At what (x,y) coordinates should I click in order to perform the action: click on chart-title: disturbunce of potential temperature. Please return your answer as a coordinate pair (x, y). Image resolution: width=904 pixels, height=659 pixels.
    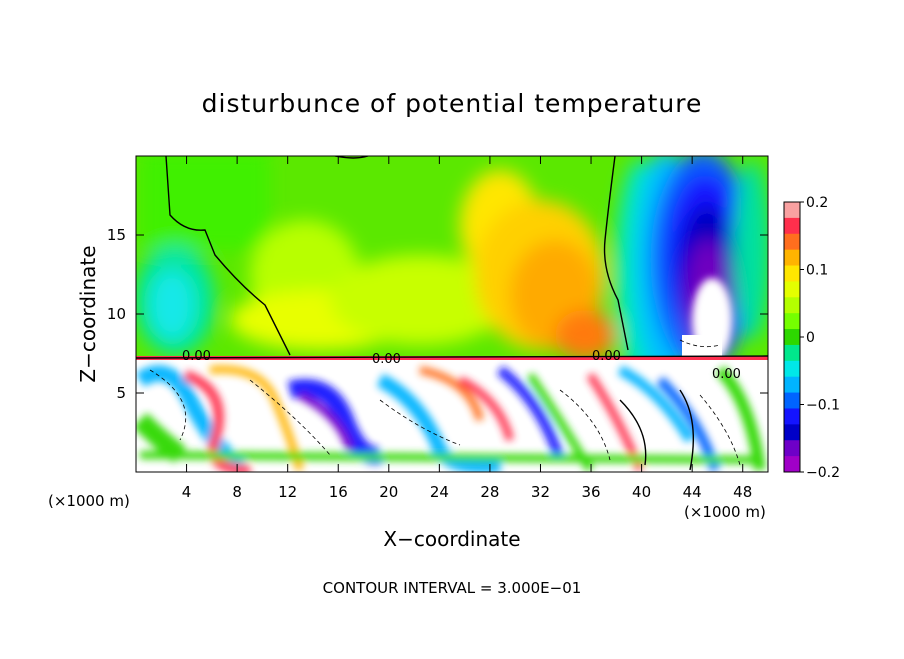
    Looking at the image, I should click on (452, 103).